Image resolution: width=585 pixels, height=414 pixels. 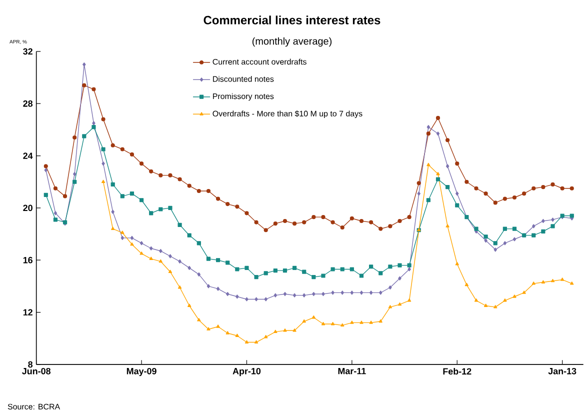 I want to click on y-tick-label: 20, so click(x=27, y=208).